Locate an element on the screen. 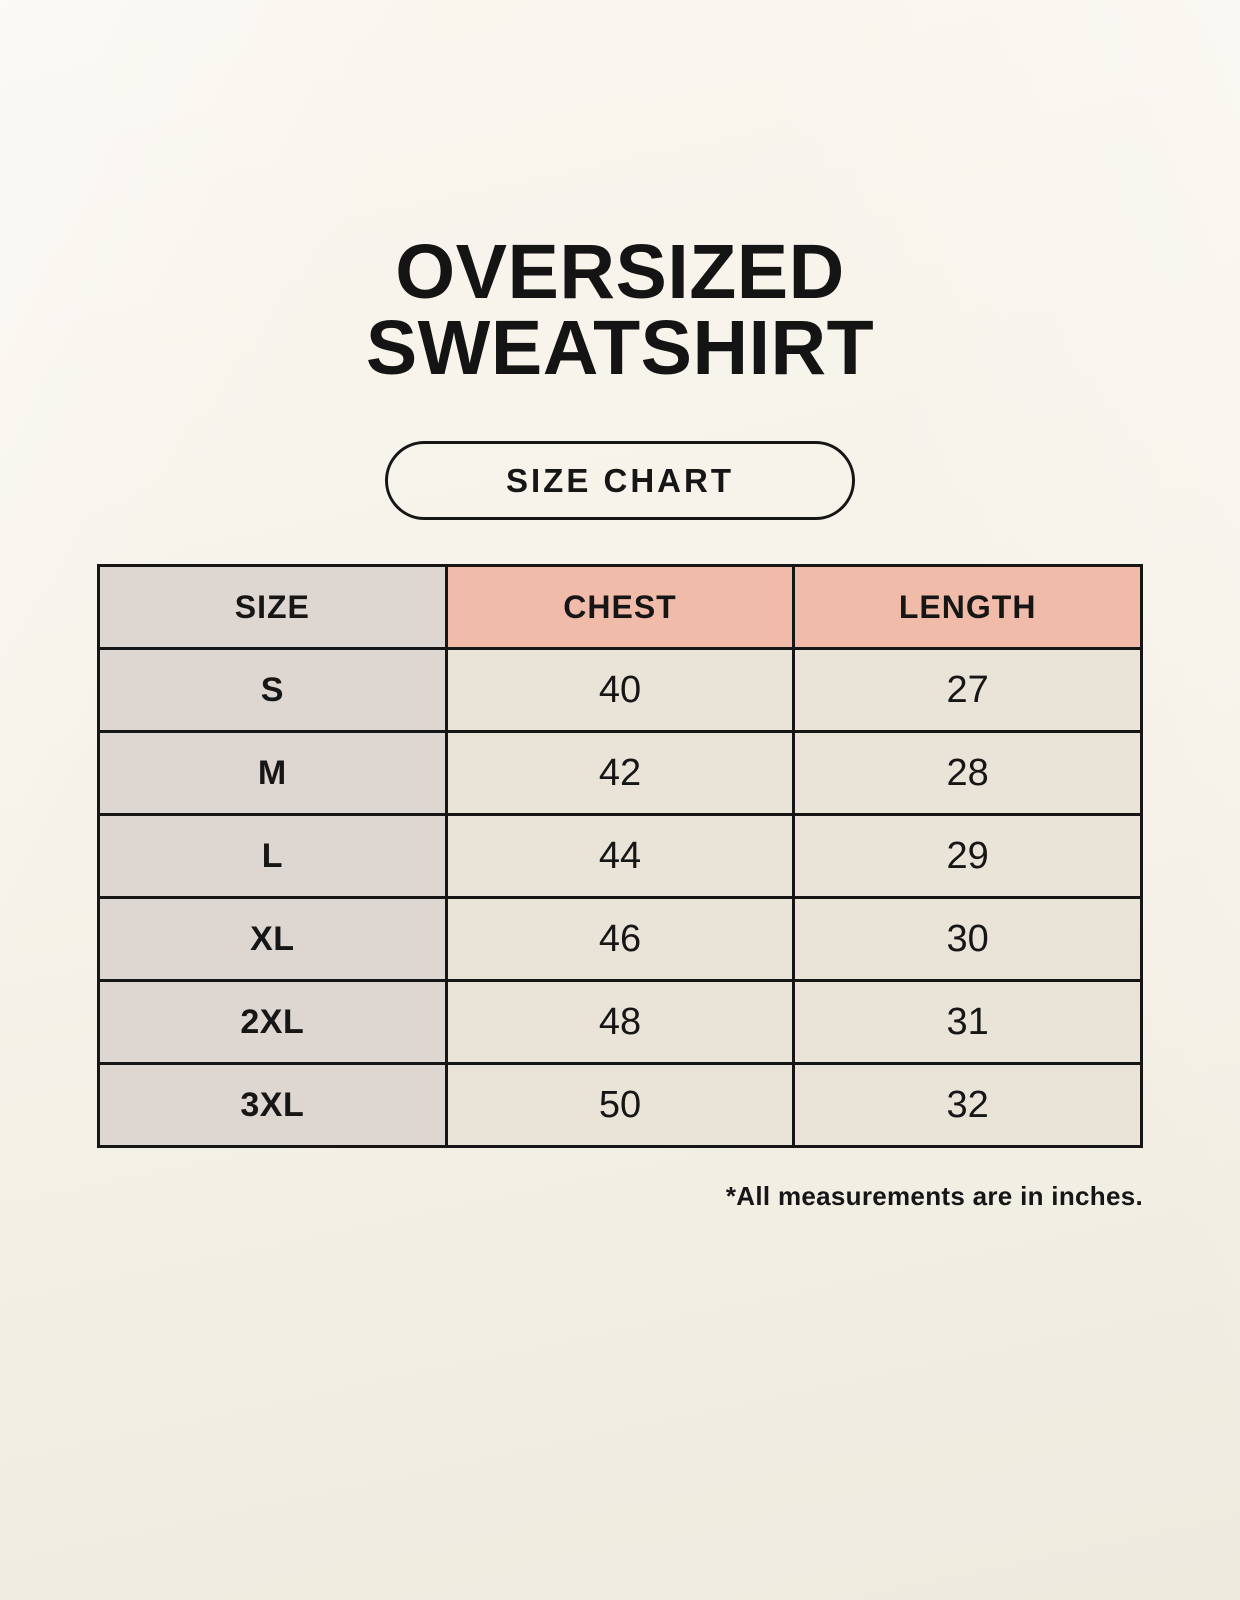 The width and height of the screenshot is (1240, 1600). length-value-cell: 27 is located at coordinates (967, 690).